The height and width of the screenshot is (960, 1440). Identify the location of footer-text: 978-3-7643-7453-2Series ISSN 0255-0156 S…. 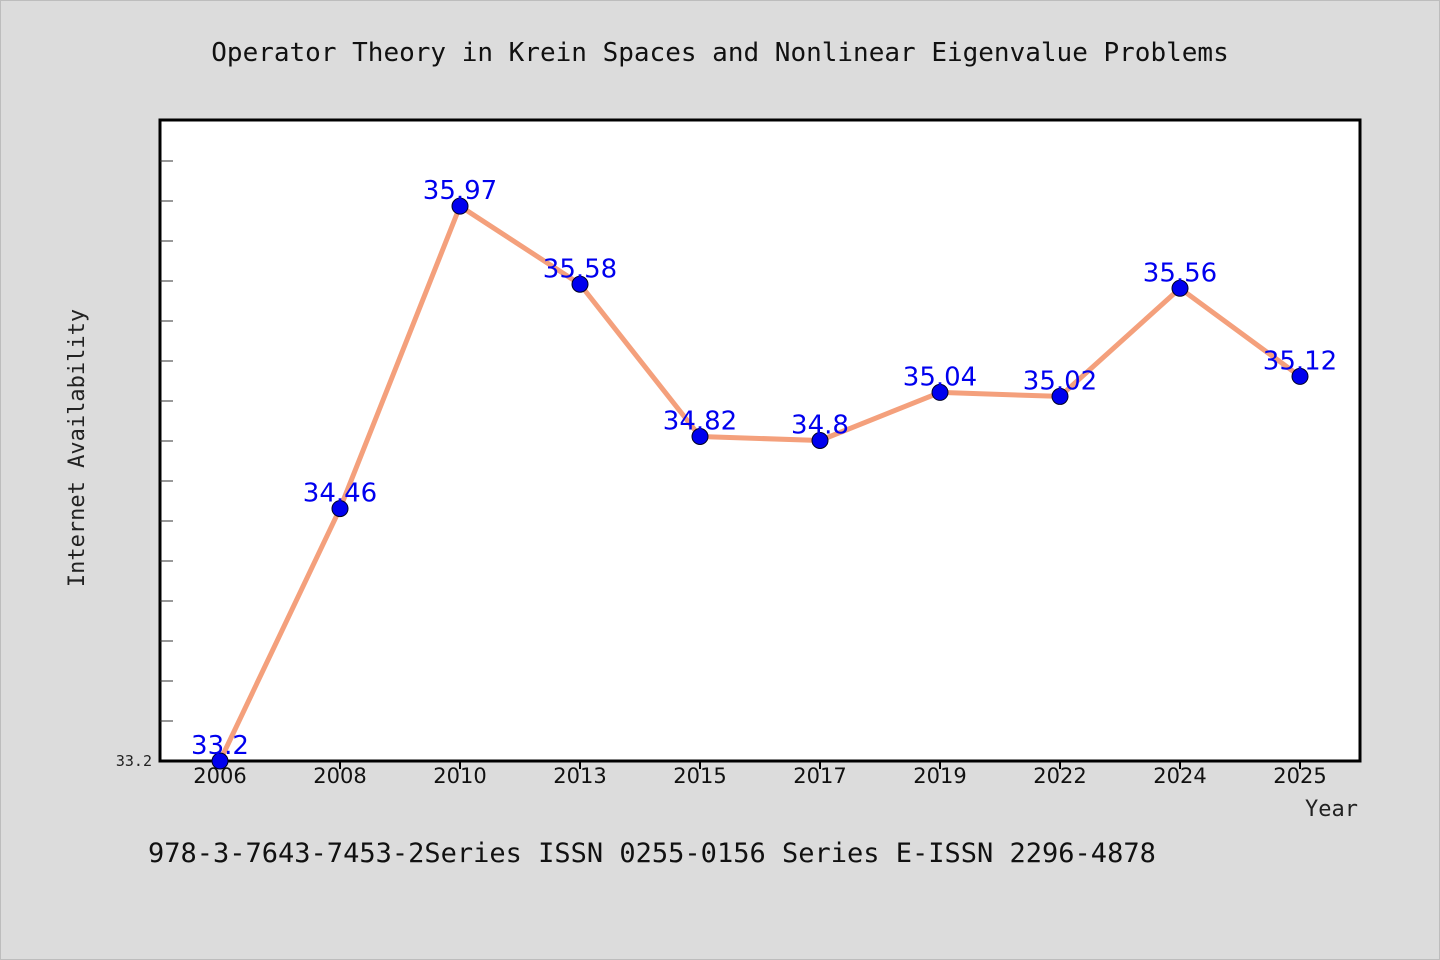
(652, 853).